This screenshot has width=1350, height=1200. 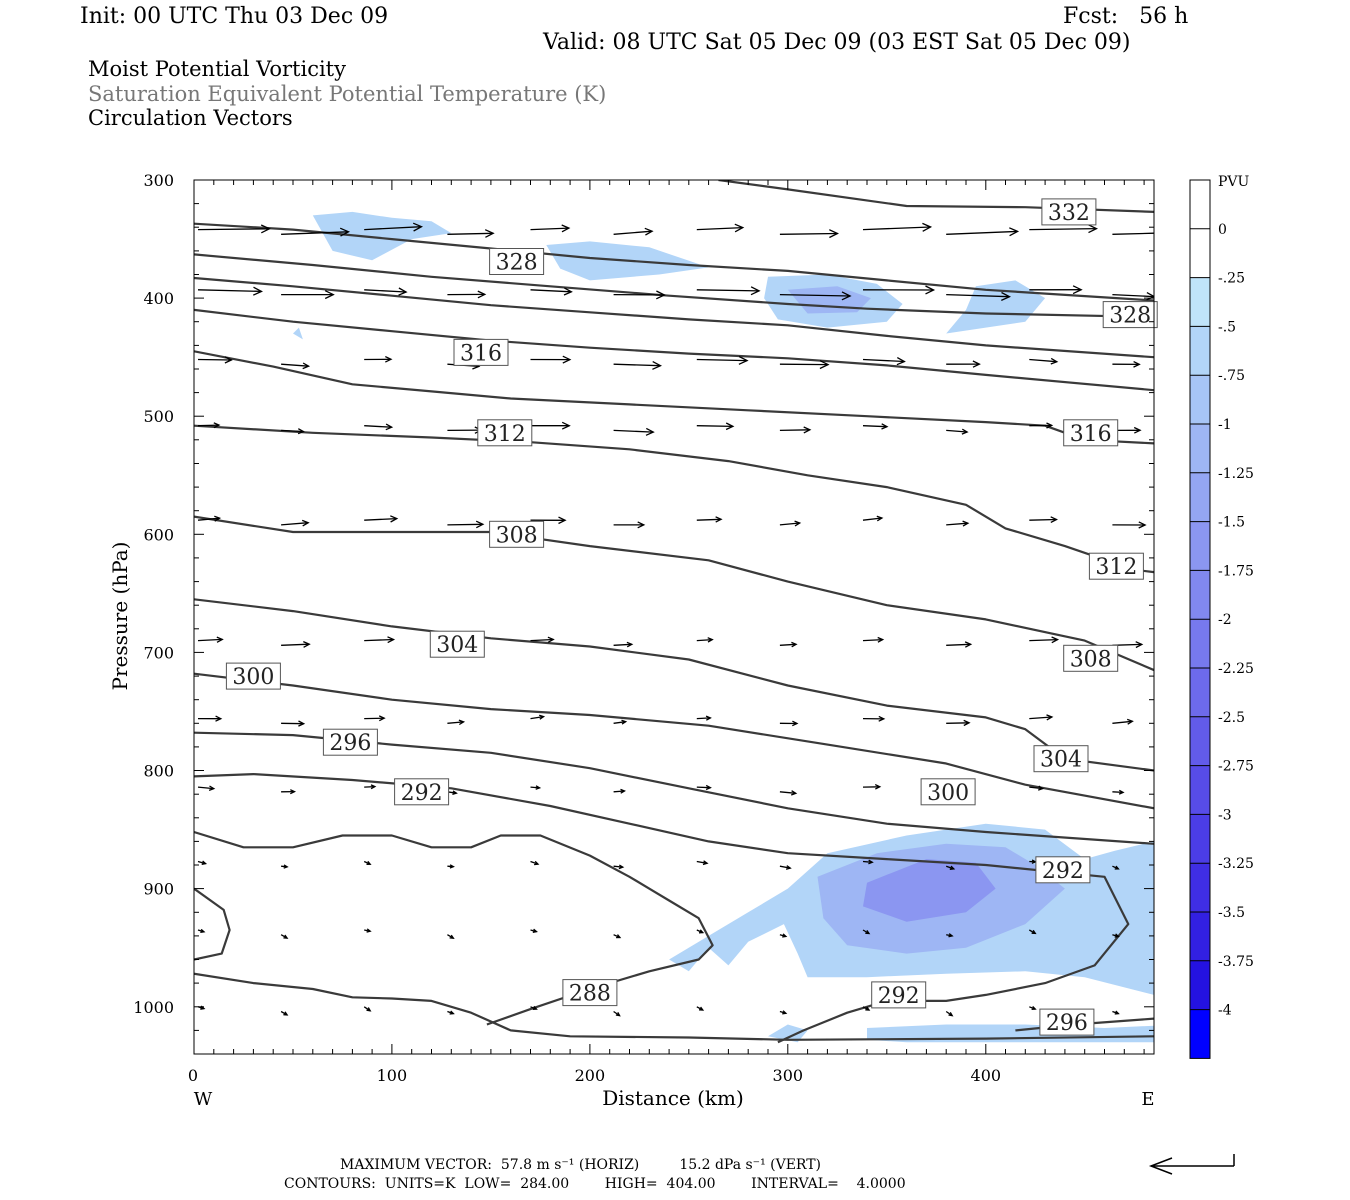 What do you see at coordinates (1231, 718) in the screenshot?
I see `colorbar-label: -2.5` at bounding box center [1231, 718].